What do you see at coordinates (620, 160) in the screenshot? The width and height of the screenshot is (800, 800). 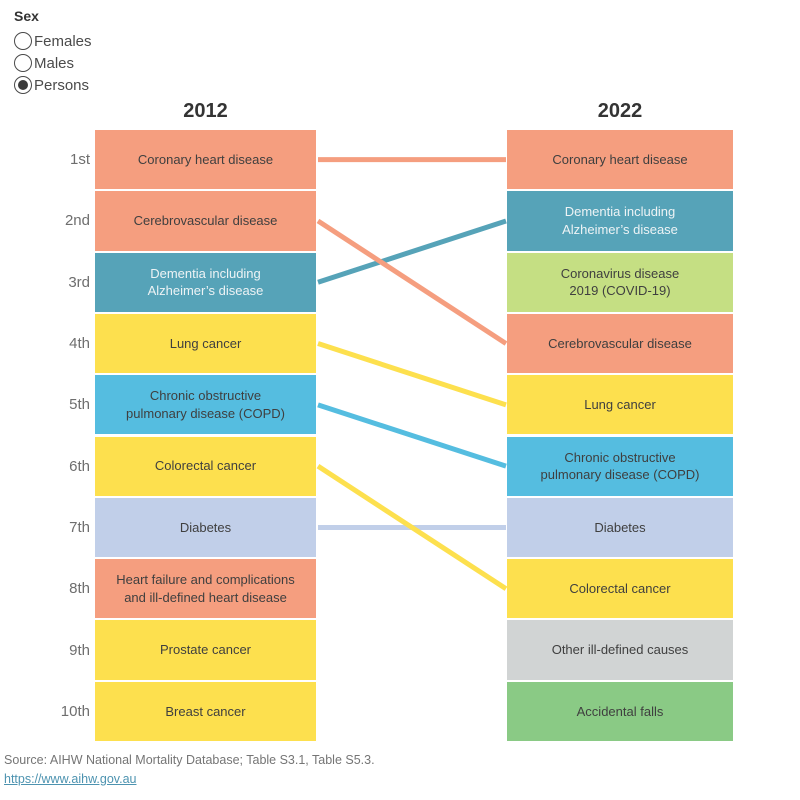 I see `bar-2022-rank-1: Coronary heart disease` at bounding box center [620, 160].